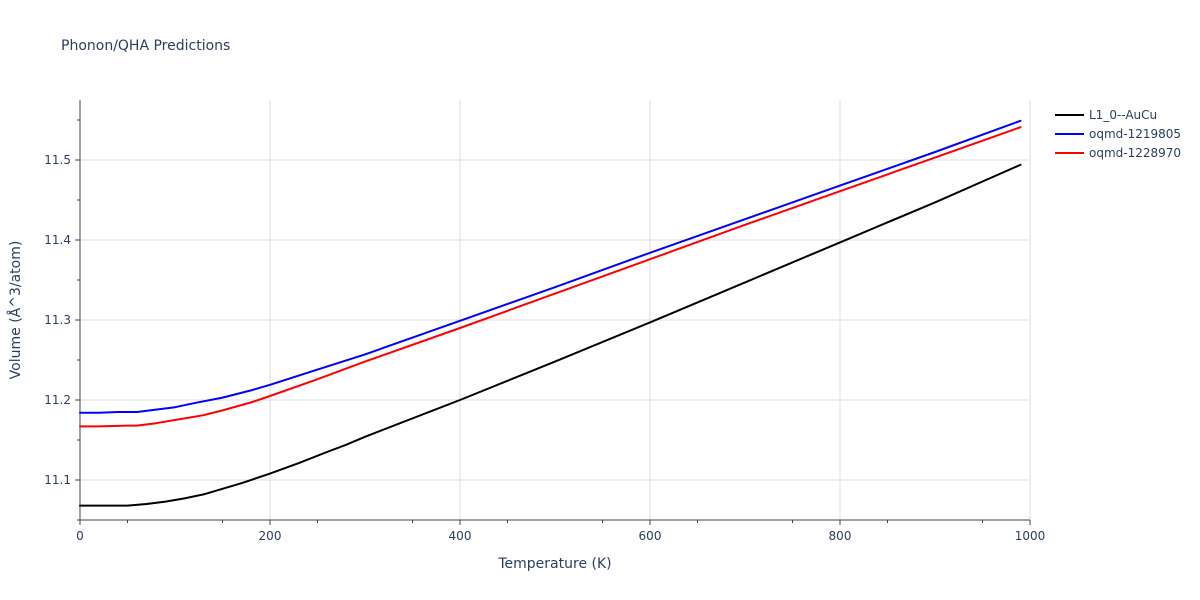  I want to click on y-tick-label: 11.4, so click(57, 240).